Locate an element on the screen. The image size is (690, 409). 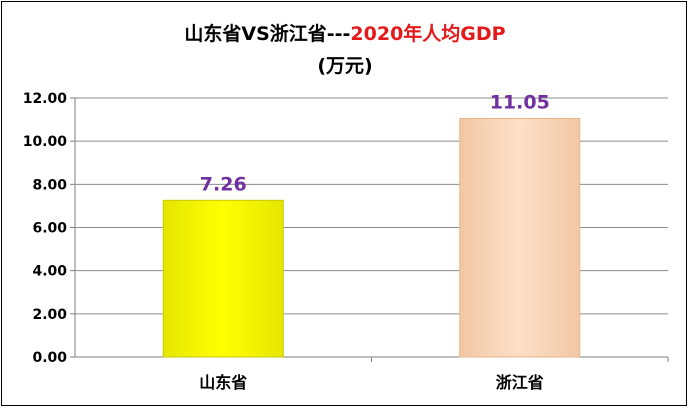
y-tick-label: 8.00 is located at coordinates (49, 185).